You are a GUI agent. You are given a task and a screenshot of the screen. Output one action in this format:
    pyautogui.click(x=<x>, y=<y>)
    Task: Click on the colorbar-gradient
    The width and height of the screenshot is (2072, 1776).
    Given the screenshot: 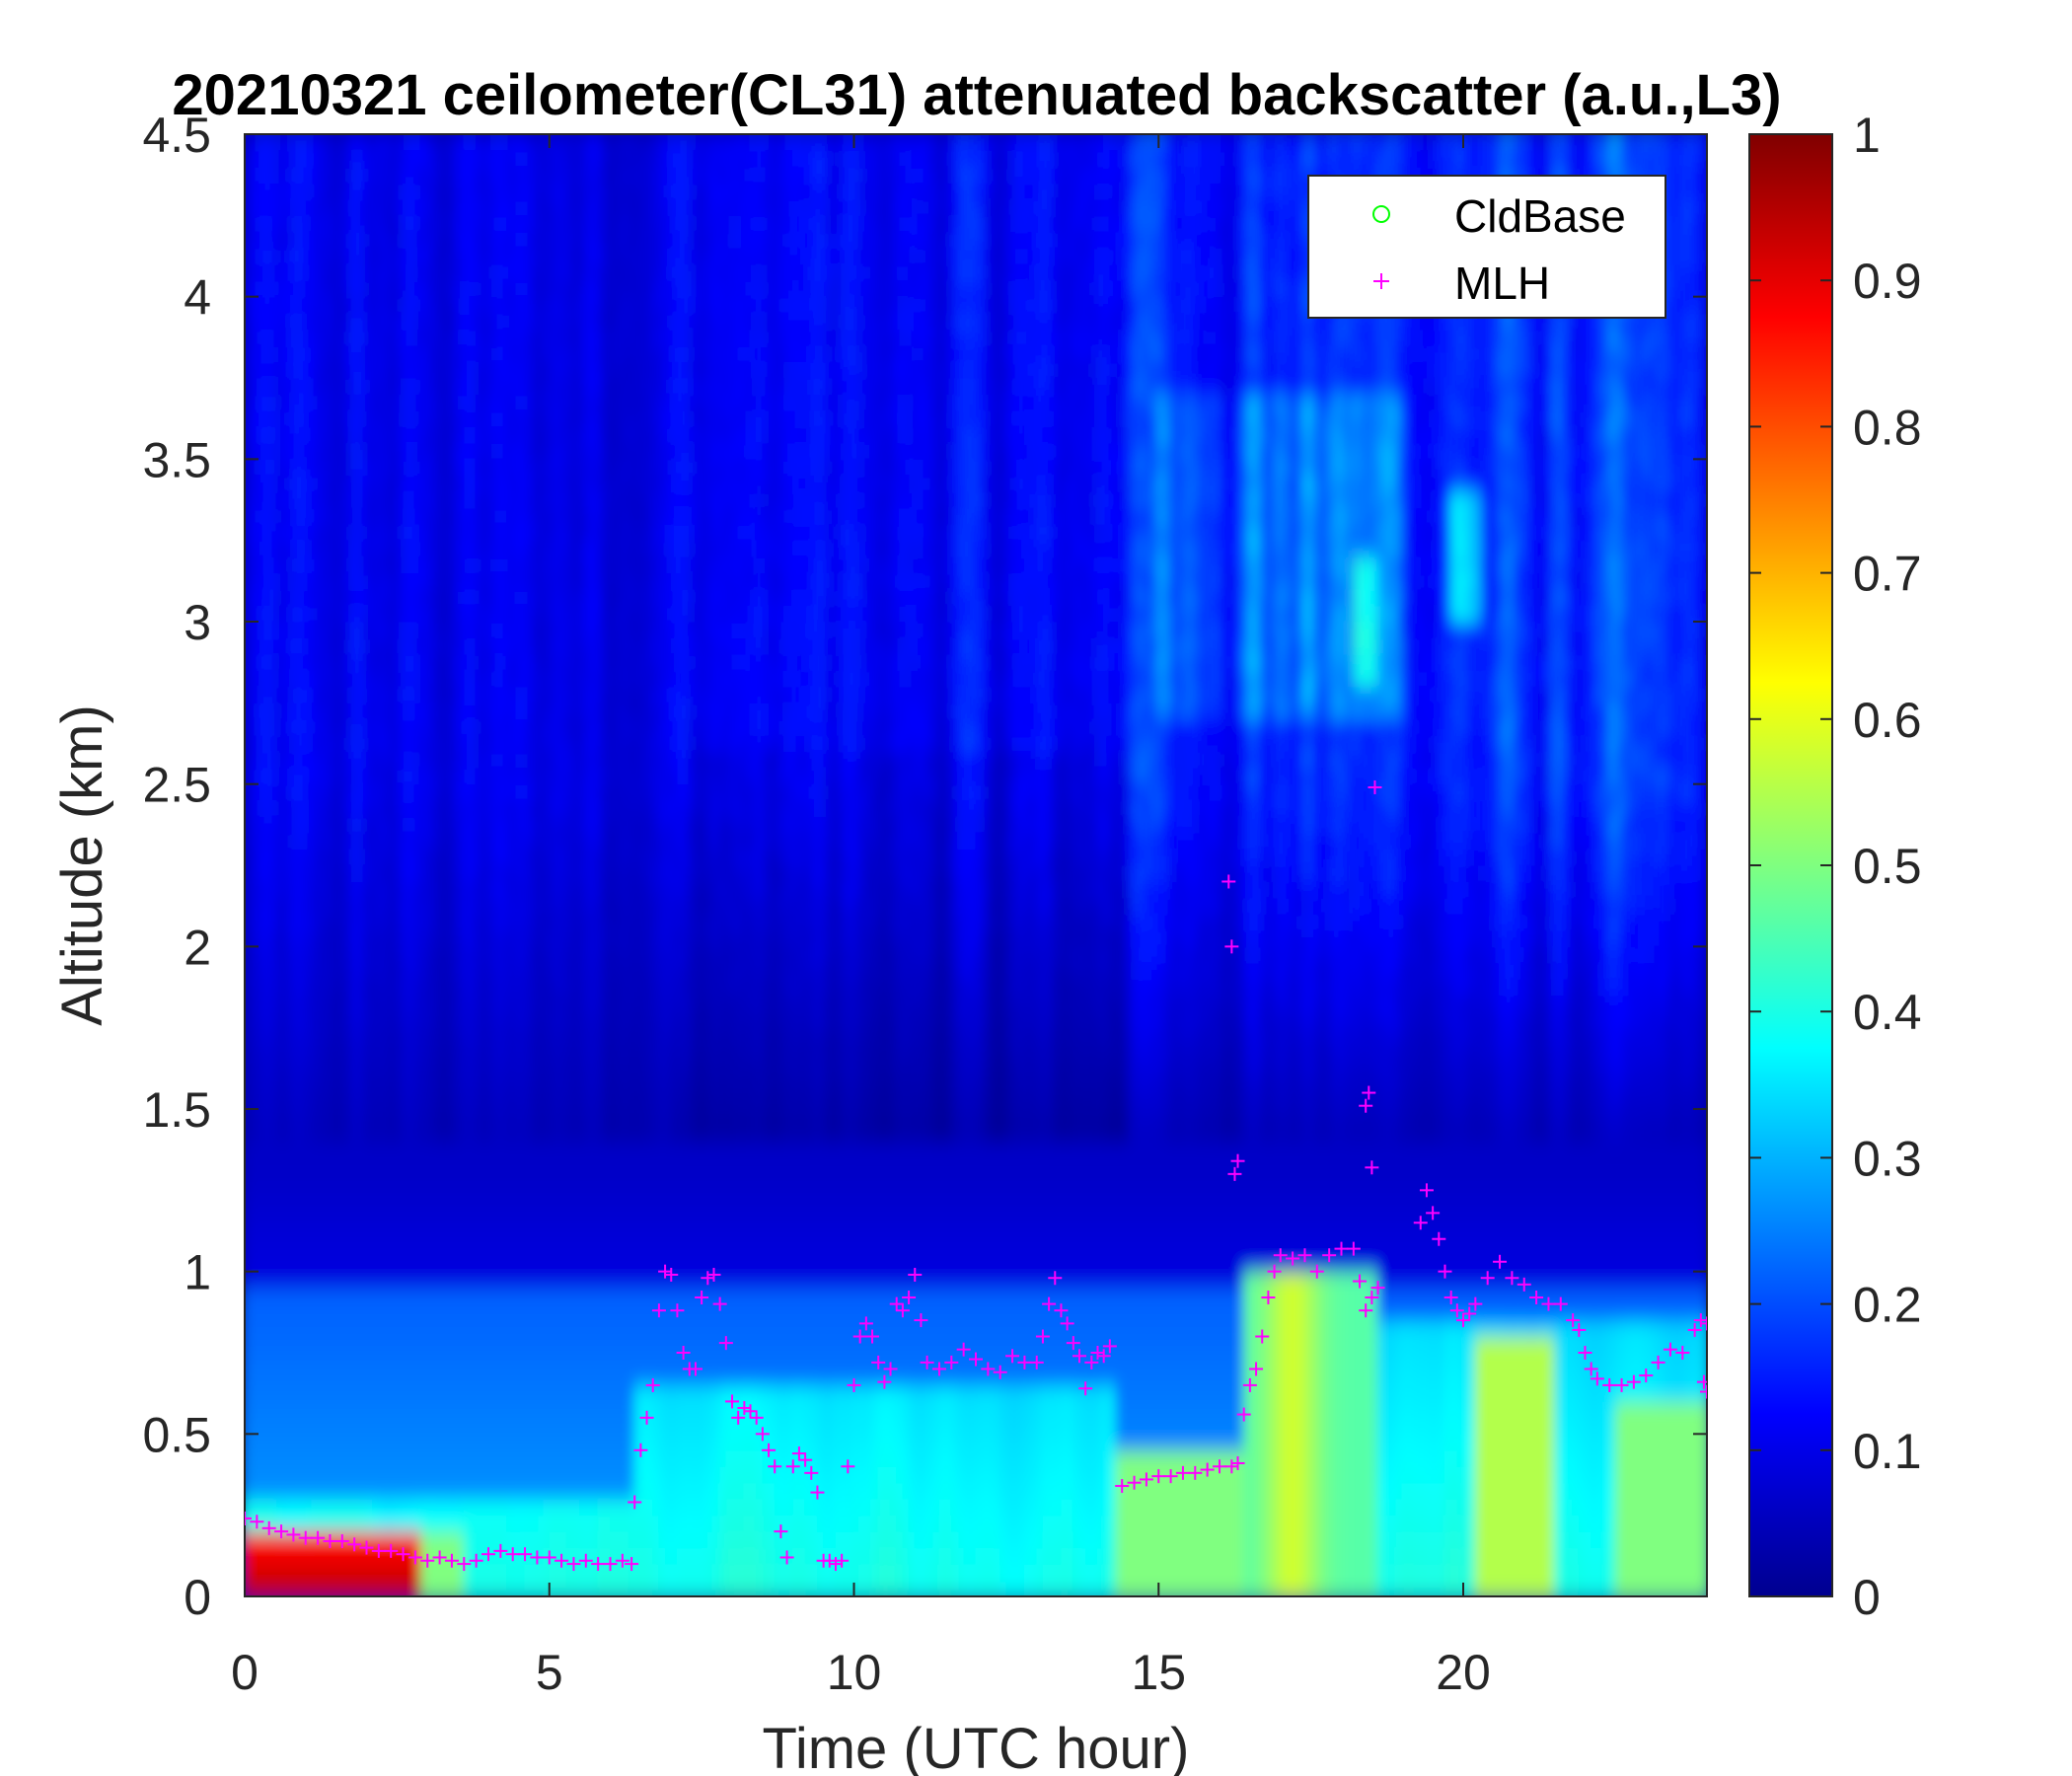 What is the action you would take?
    pyautogui.click(x=1791, y=865)
    